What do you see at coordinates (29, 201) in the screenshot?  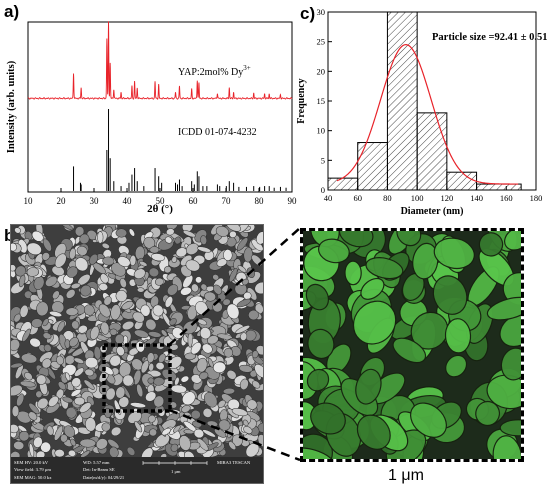 I see `xrd-x-tick-label: 10` at bounding box center [29, 201].